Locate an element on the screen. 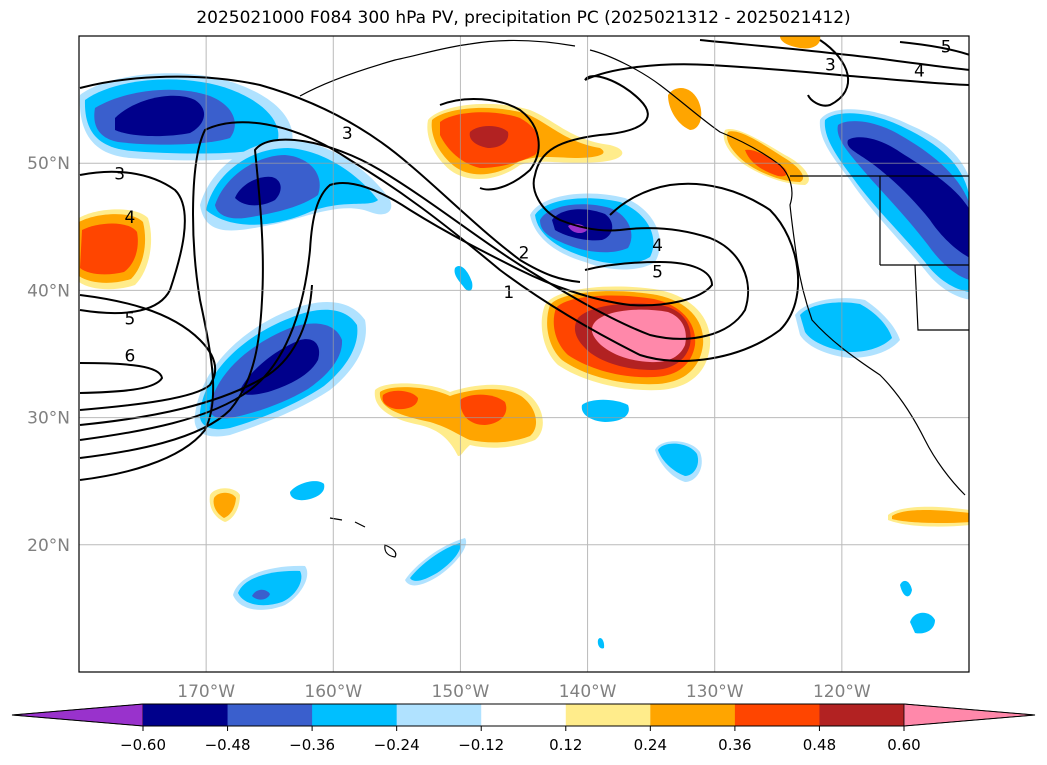  lon-tick-label: 120°W is located at coordinates (842, 692).